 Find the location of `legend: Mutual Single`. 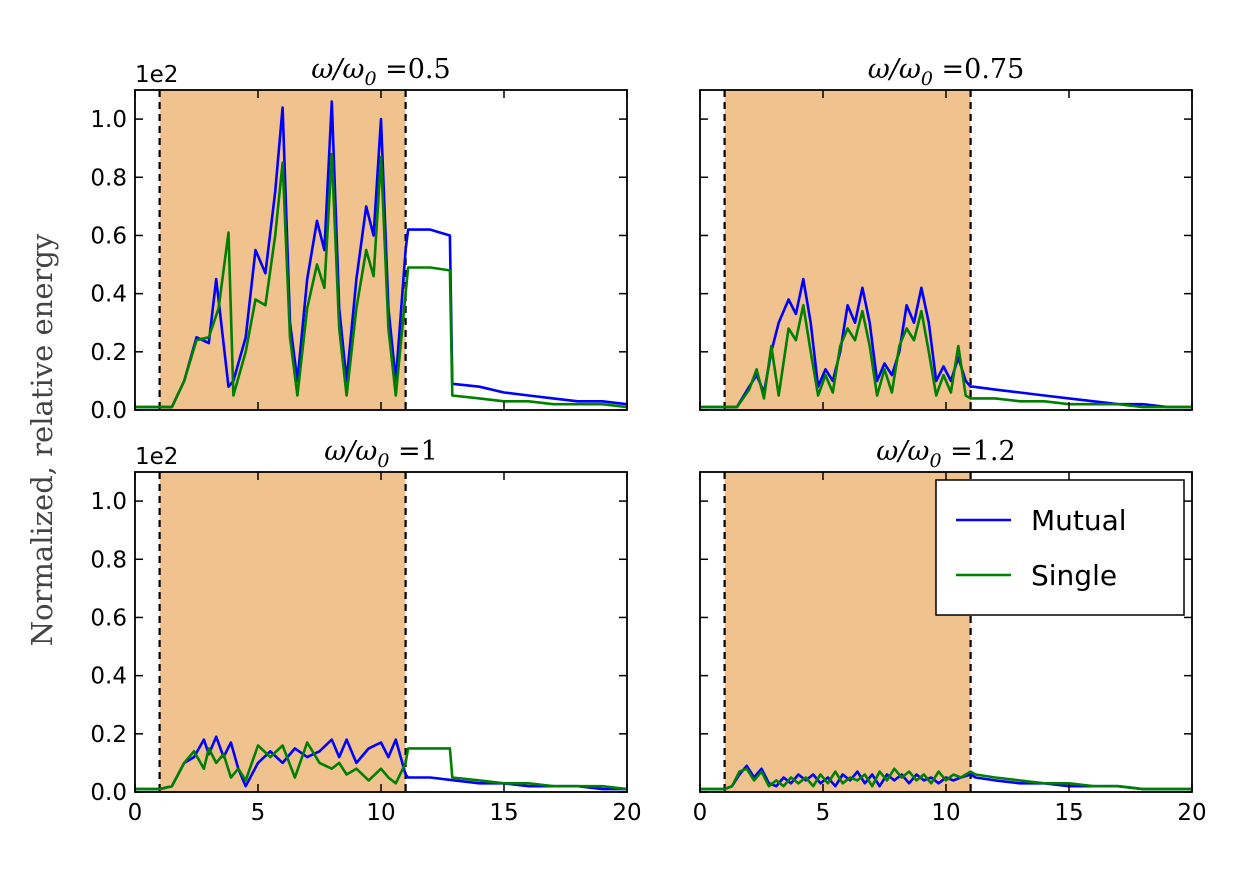

legend: Mutual Single is located at coordinates (1060, 547).